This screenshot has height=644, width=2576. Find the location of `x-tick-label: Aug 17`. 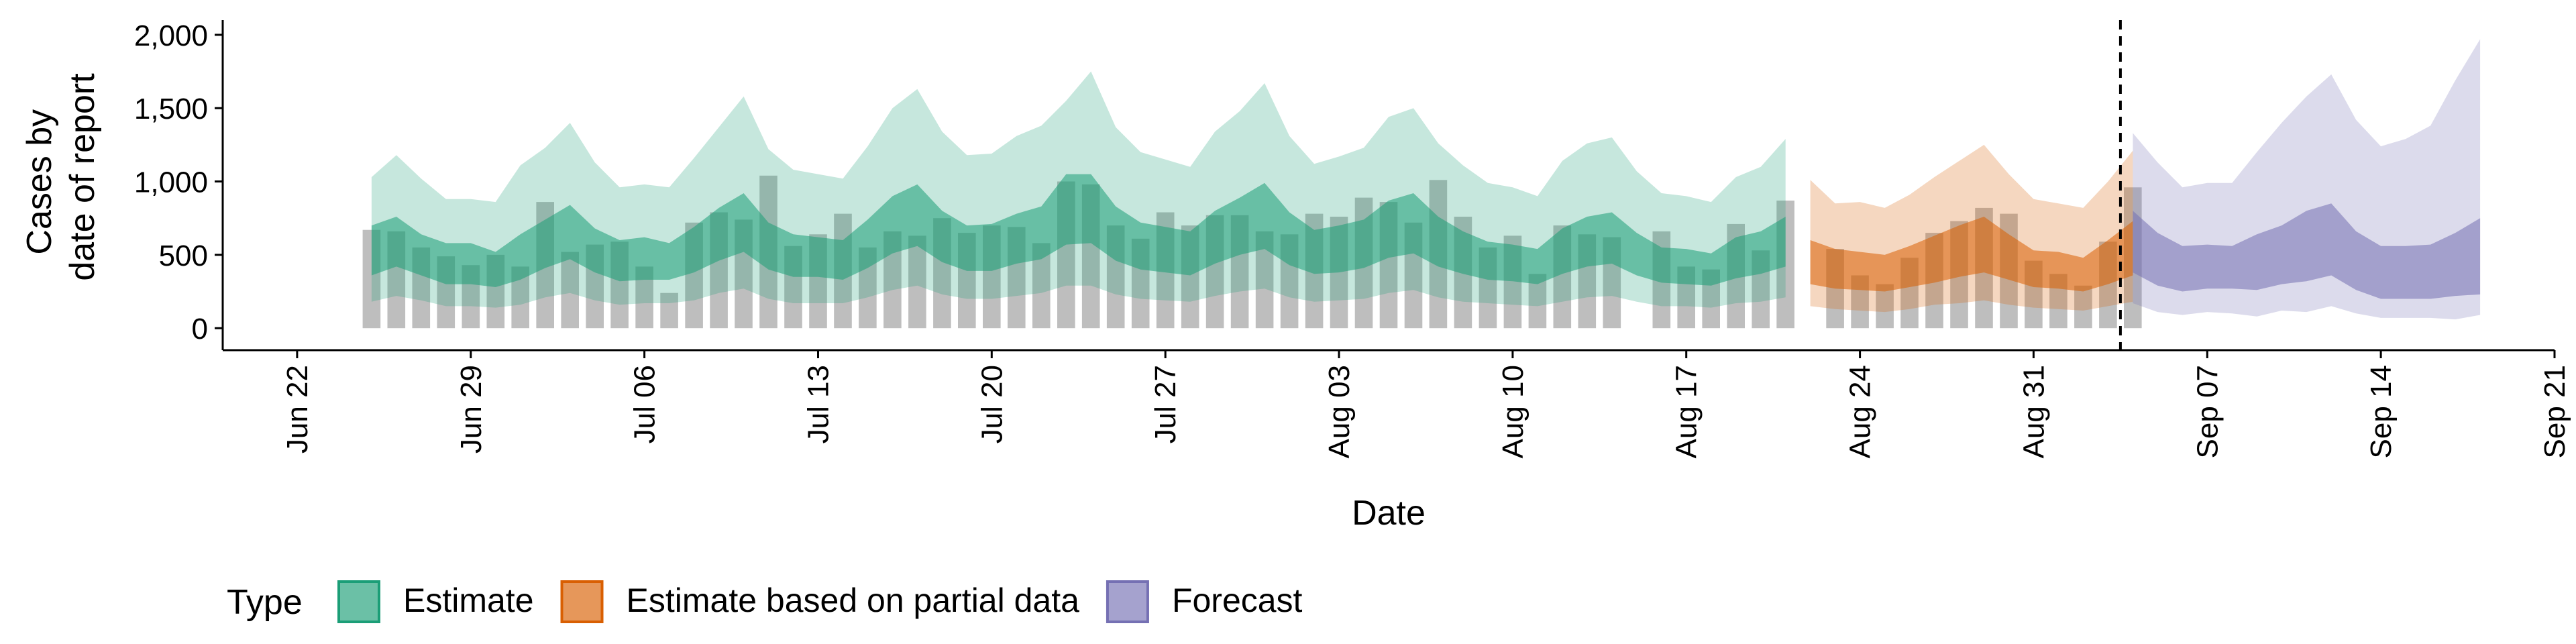

x-tick-label: Aug 17 is located at coordinates (1686, 411).